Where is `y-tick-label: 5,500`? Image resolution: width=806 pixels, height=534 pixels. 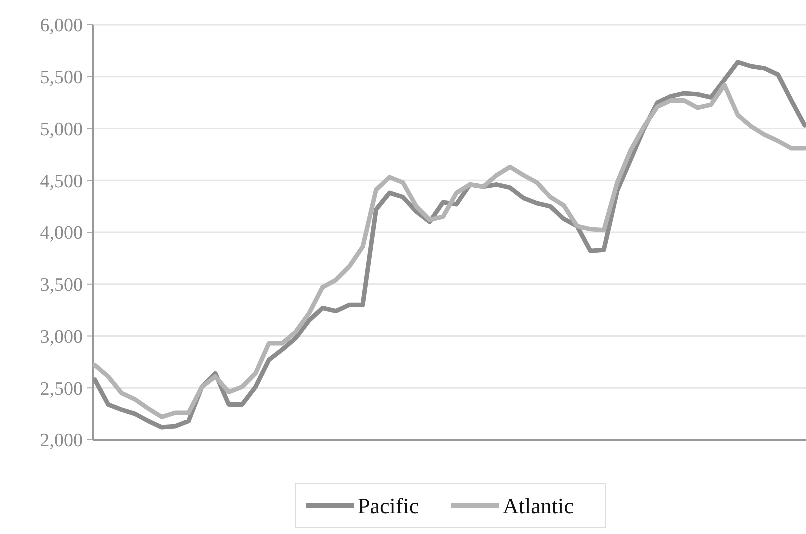 y-tick-label: 5,500 is located at coordinates (61, 78).